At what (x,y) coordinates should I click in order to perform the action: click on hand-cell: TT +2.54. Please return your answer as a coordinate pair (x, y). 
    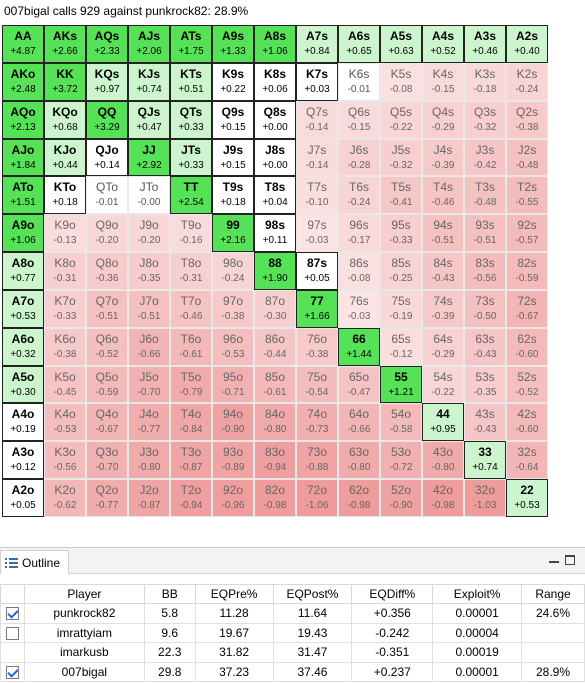
    Looking at the image, I should click on (191, 195).